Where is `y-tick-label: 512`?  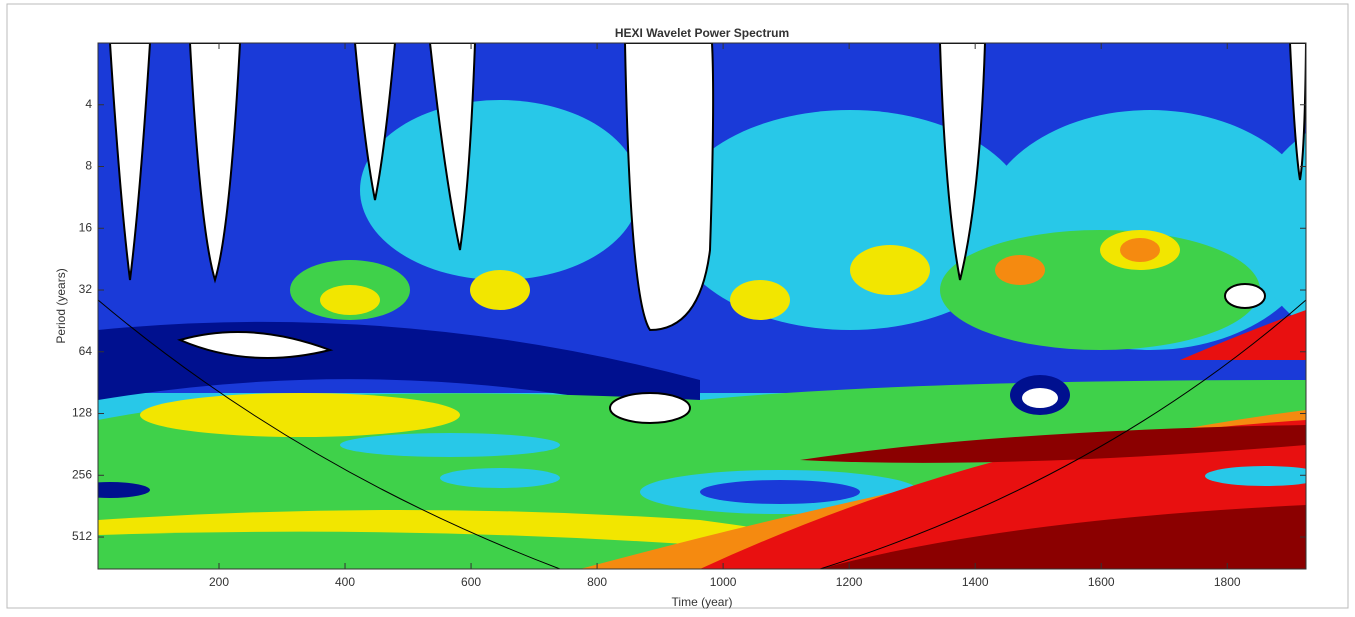
y-tick-label: 512 is located at coordinates (82, 536).